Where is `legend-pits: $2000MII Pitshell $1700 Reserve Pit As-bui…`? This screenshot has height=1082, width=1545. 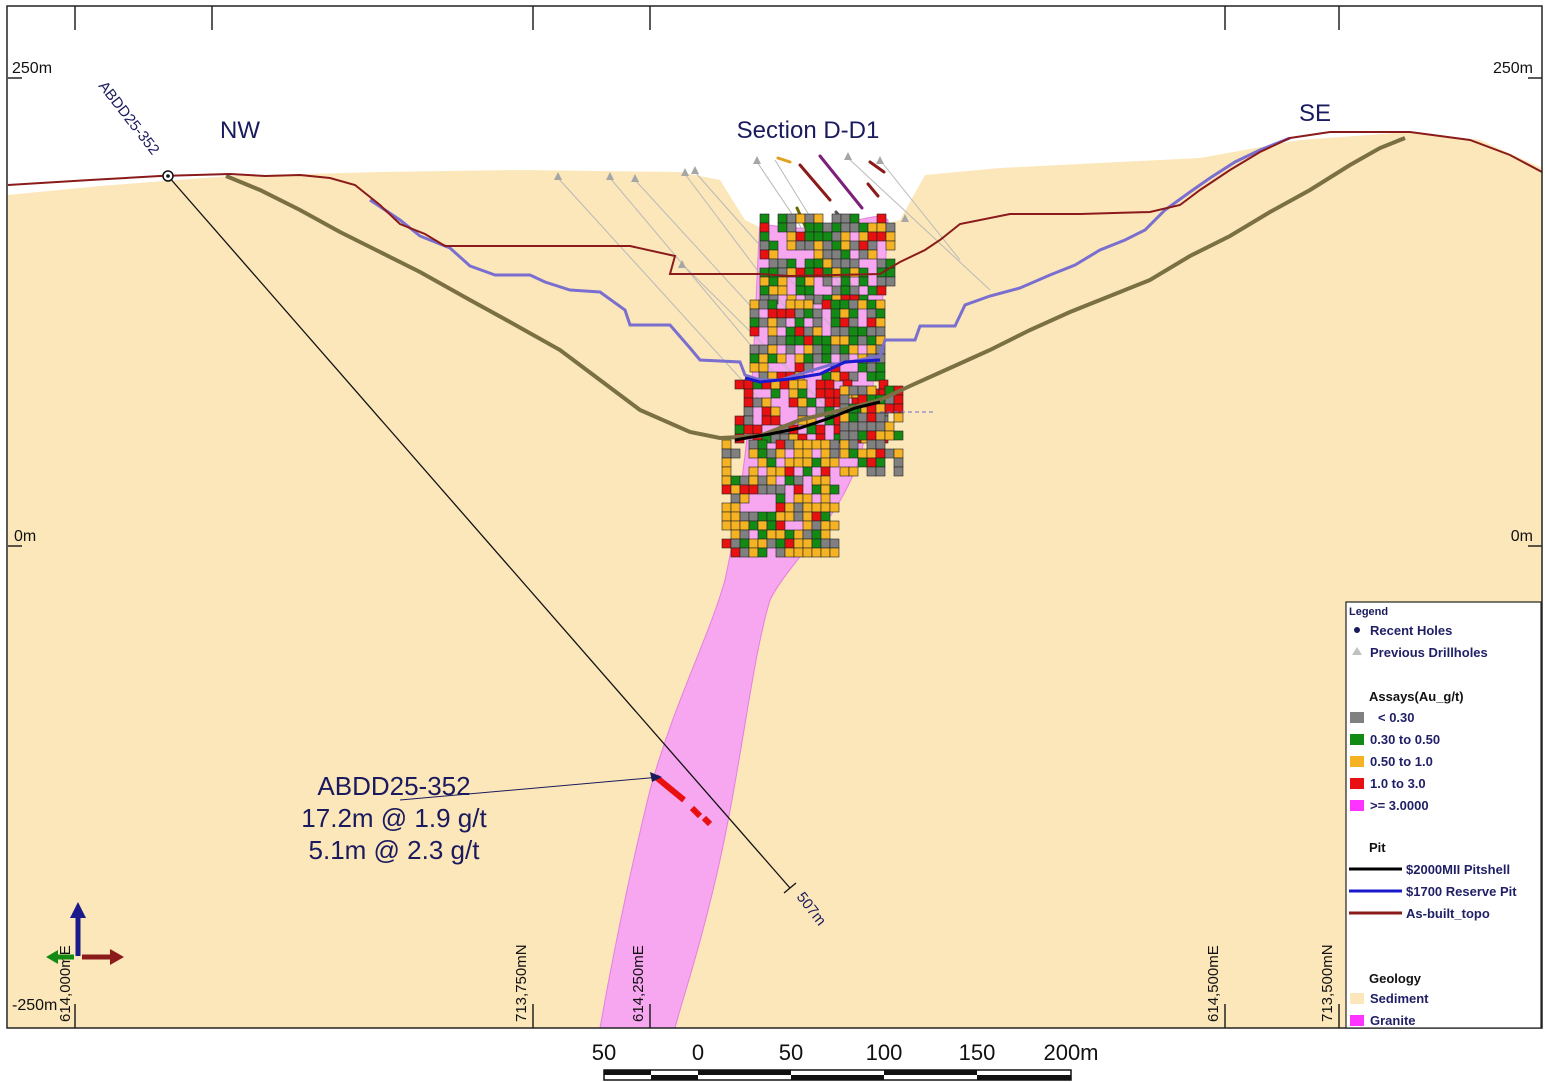 legend-pits: $2000MII Pitshell $1700 Reserve Pit As-bui… is located at coordinates (1433, 891).